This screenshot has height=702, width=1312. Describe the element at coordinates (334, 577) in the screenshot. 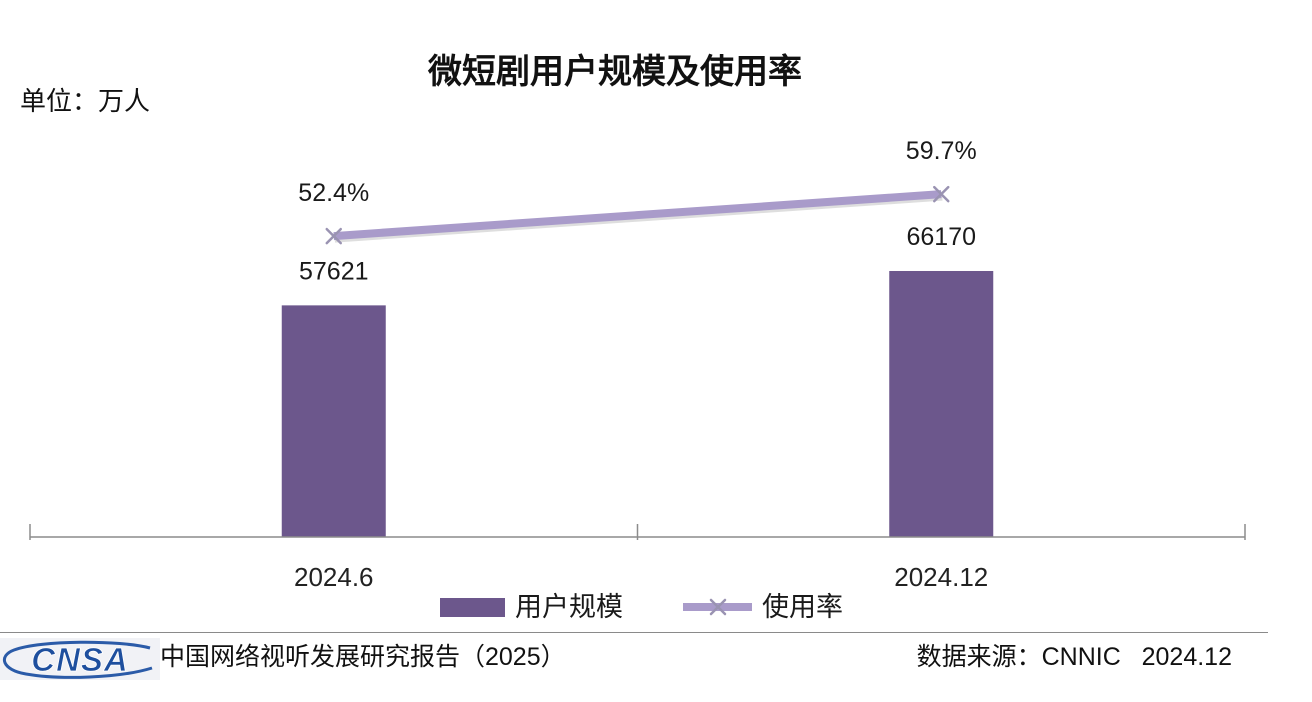

I see `x-tick-label: 2024.6` at that location.